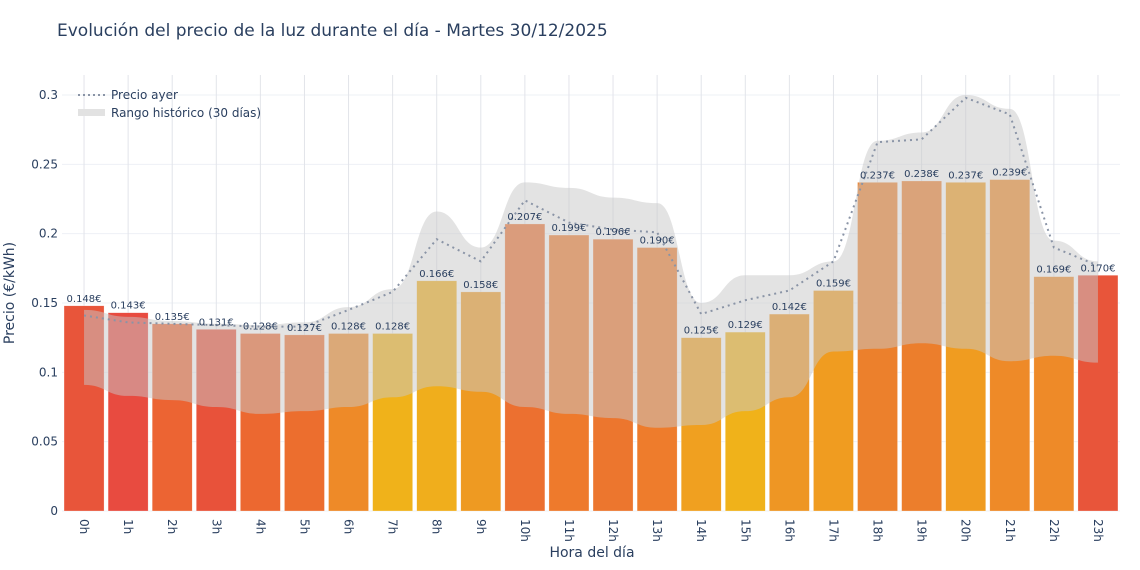  What do you see at coordinates (48, 234) in the screenshot?
I see `y-tick-label: 0.2` at bounding box center [48, 234].